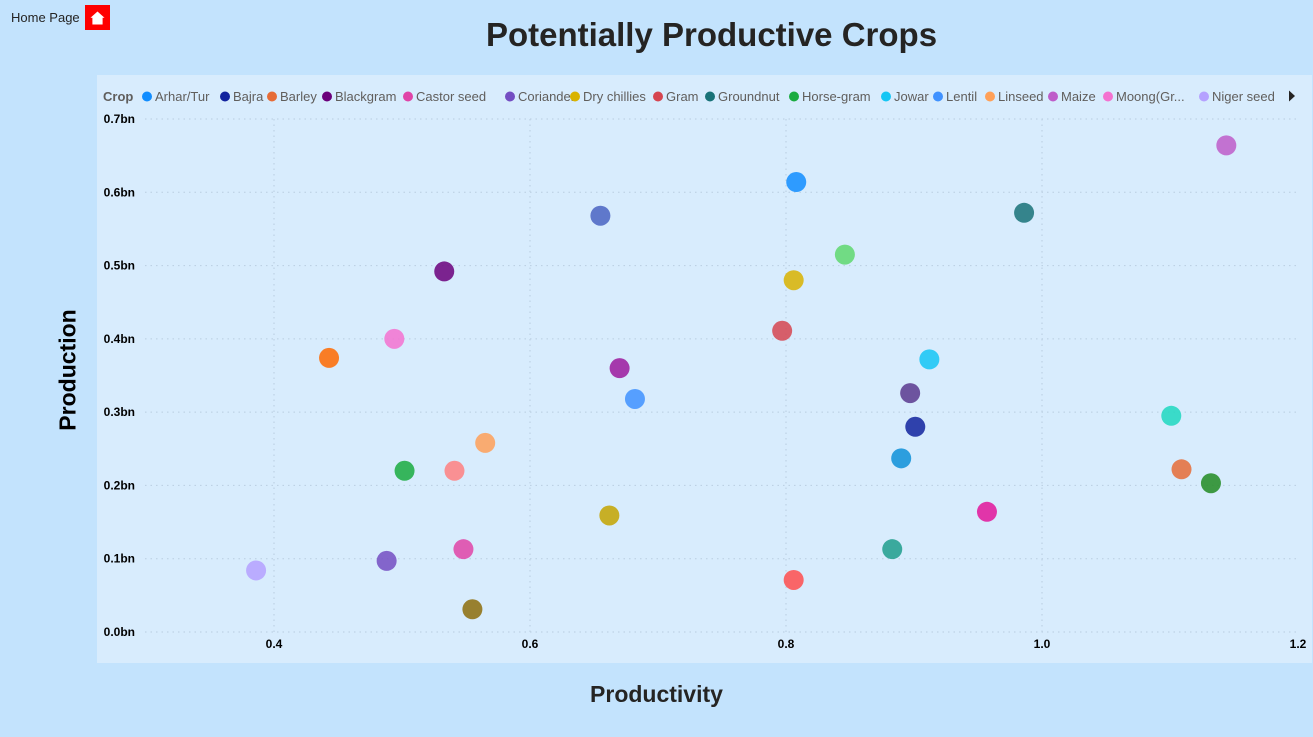  I want to click on x-tick-label: 0.6, so click(530, 644).